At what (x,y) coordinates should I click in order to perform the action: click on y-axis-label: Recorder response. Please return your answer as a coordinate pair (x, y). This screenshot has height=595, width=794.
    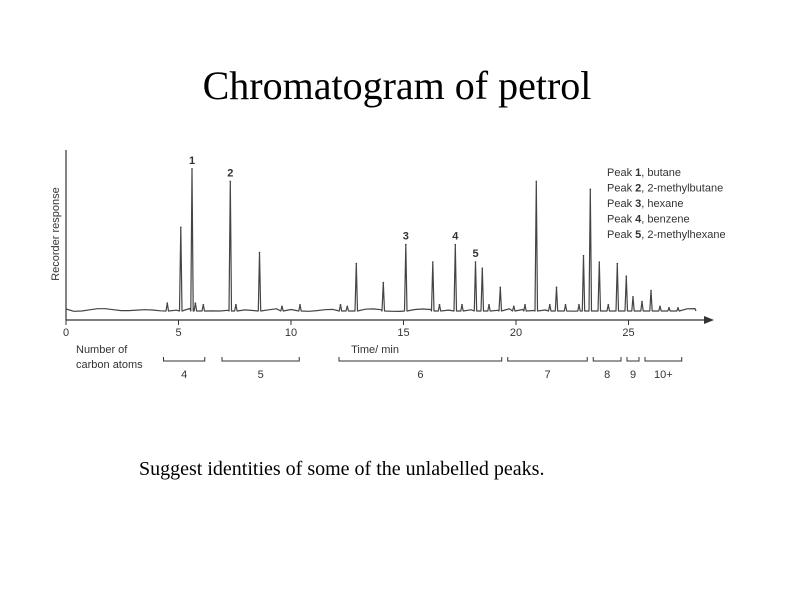
    Looking at the image, I should click on (56, 234).